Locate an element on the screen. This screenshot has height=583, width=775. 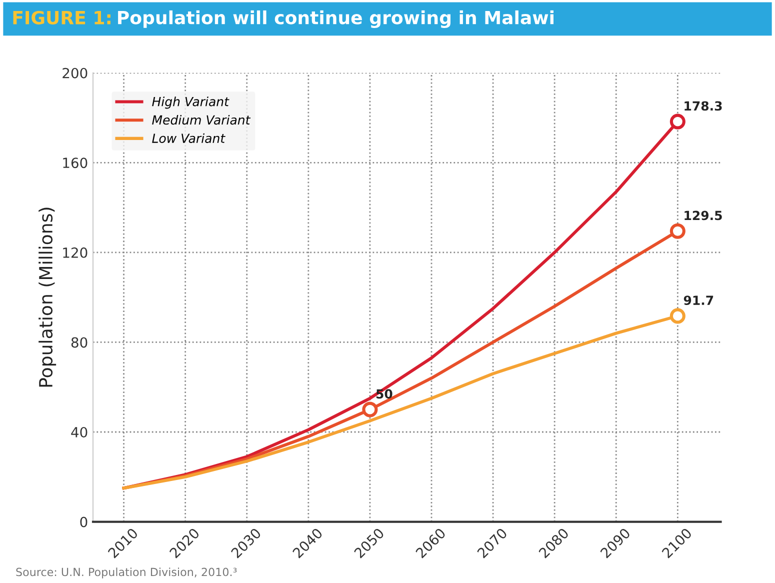
y-tick-label: 120 is located at coordinates (75, 252).